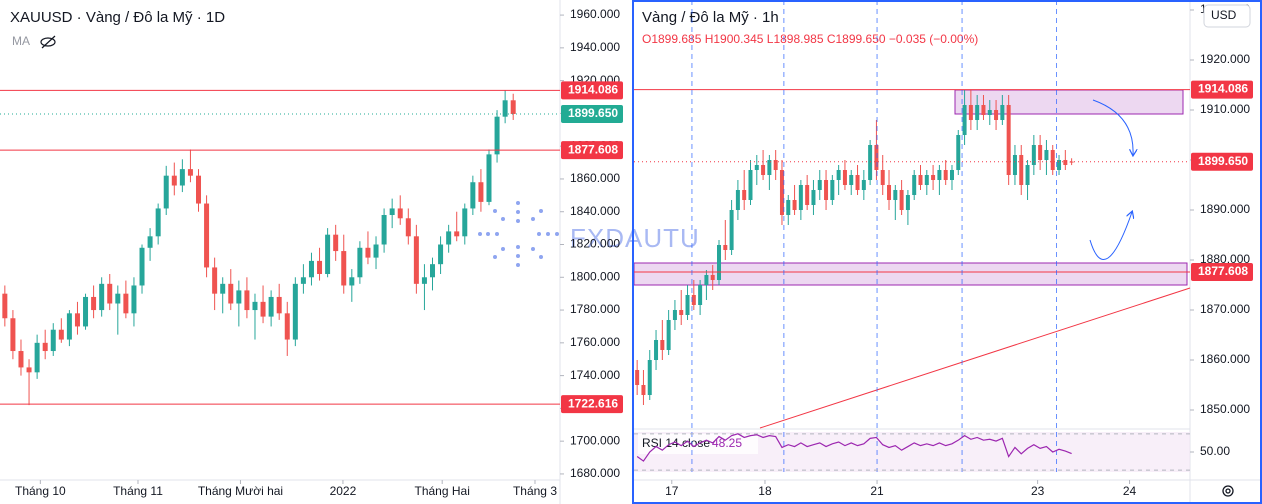 The width and height of the screenshot is (1262, 504). Describe the element at coordinates (1038, 491) in the screenshot. I see `x-tick-label: 23` at that location.